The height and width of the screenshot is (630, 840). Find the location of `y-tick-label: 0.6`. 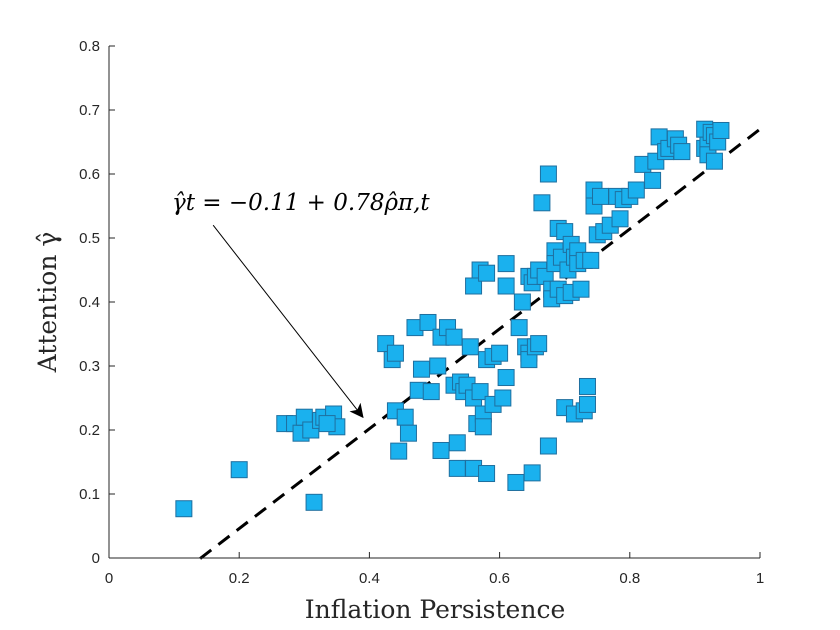

y-tick-label: 0.6 is located at coordinates (89, 174).